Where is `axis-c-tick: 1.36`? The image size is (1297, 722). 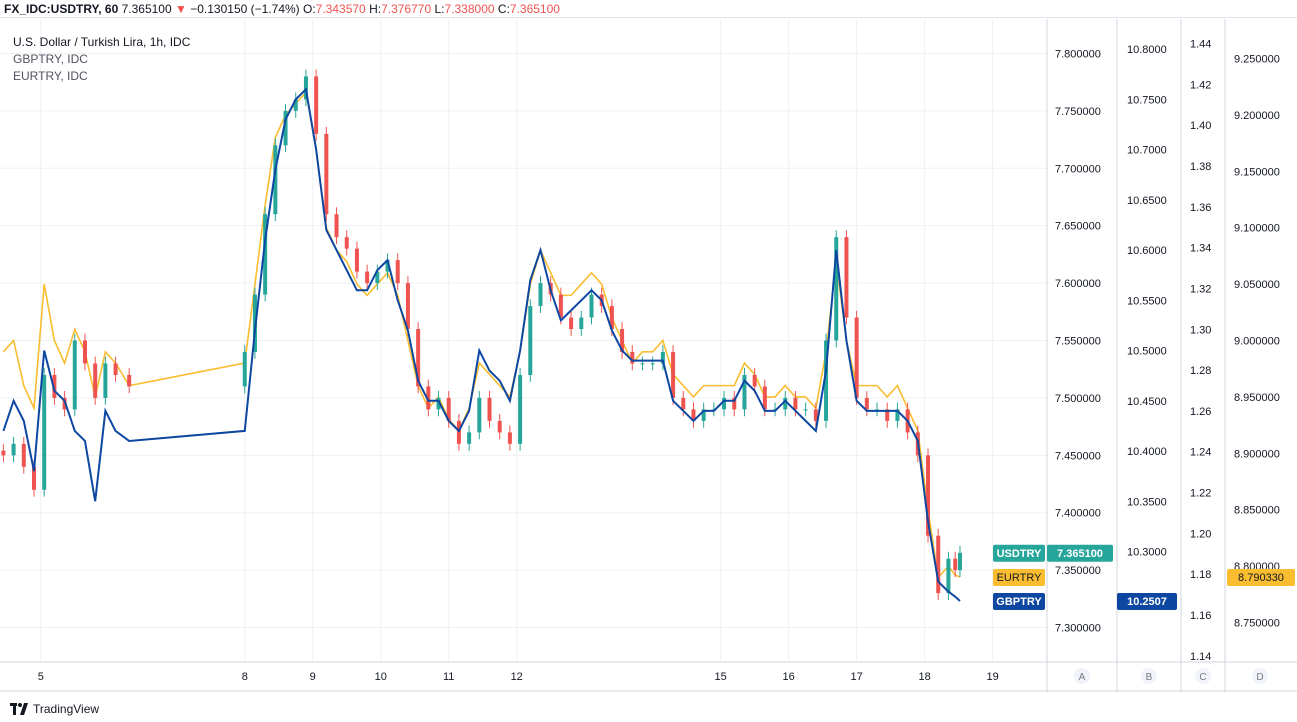 axis-c-tick: 1.36 is located at coordinates (1200, 208).